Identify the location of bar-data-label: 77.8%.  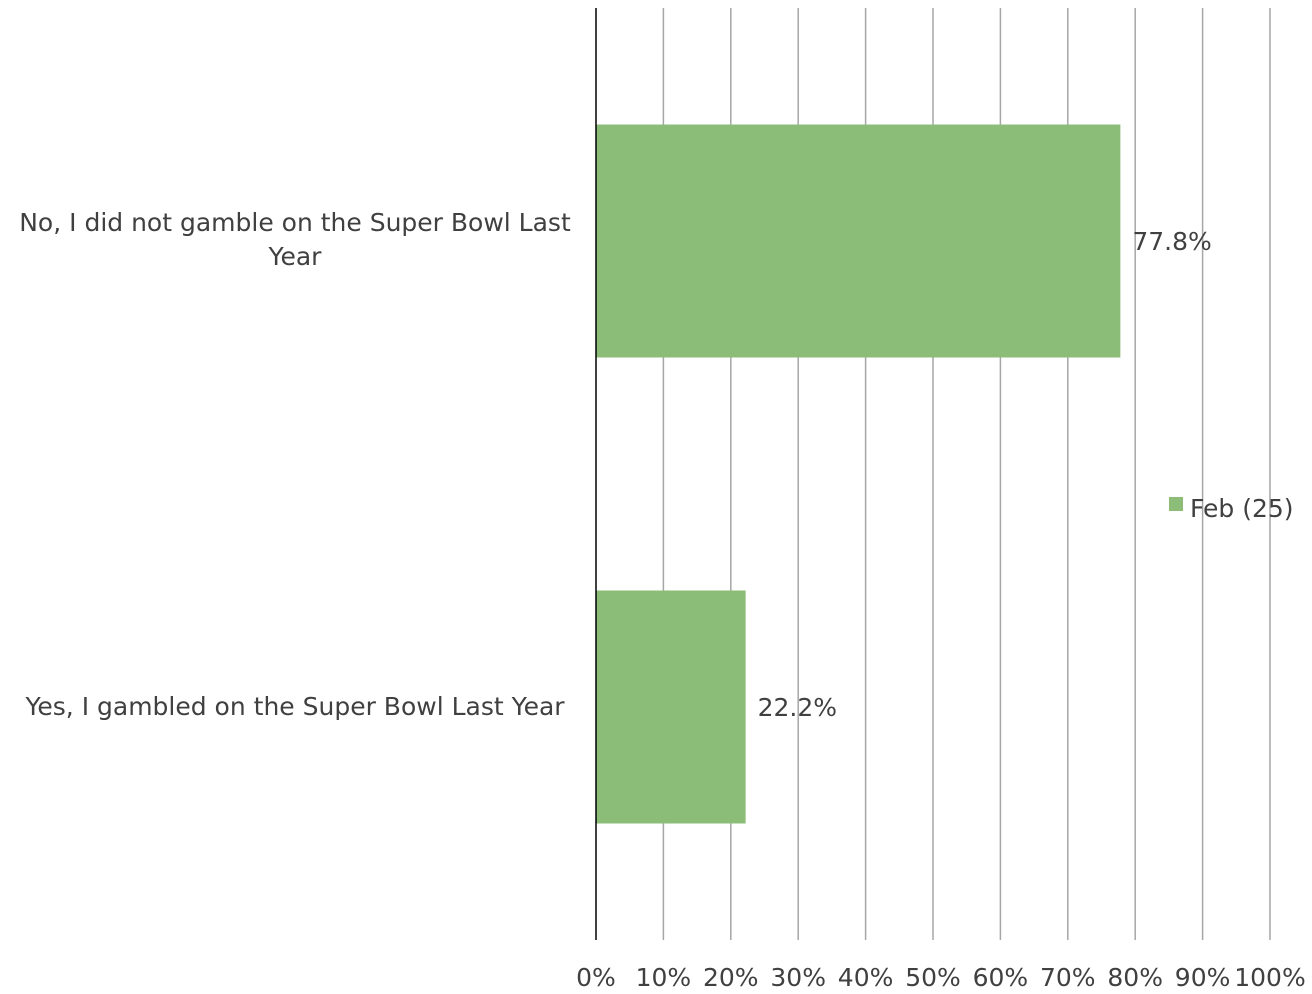
(1171, 241).